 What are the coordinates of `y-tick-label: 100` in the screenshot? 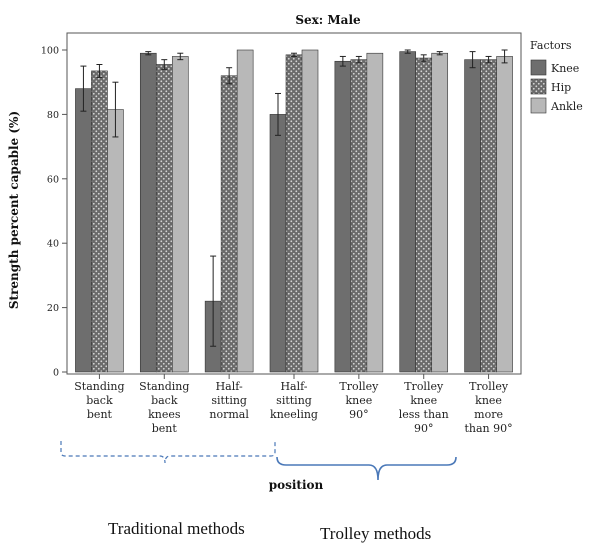 It's located at (50, 51).